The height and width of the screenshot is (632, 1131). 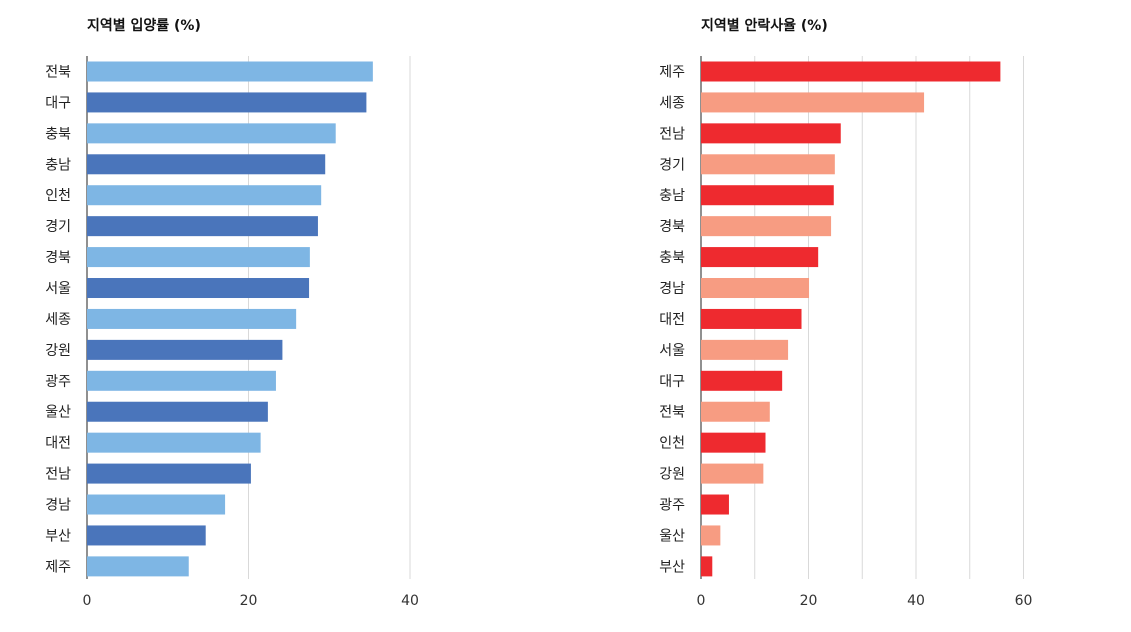 I want to click on euthanasia-category-label: 경남, so click(x=672, y=289).